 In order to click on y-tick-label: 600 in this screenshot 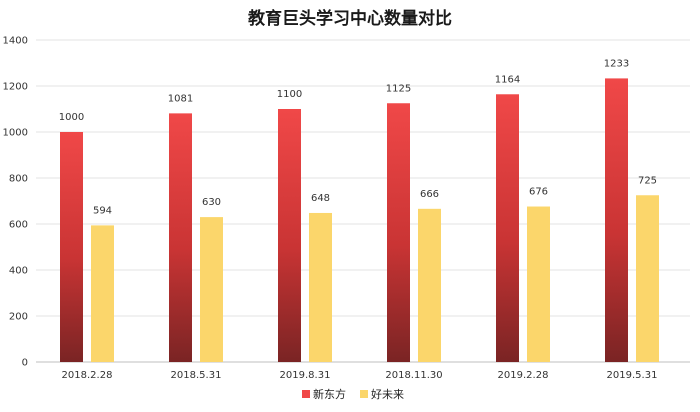, I will do `click(18, 225)`.